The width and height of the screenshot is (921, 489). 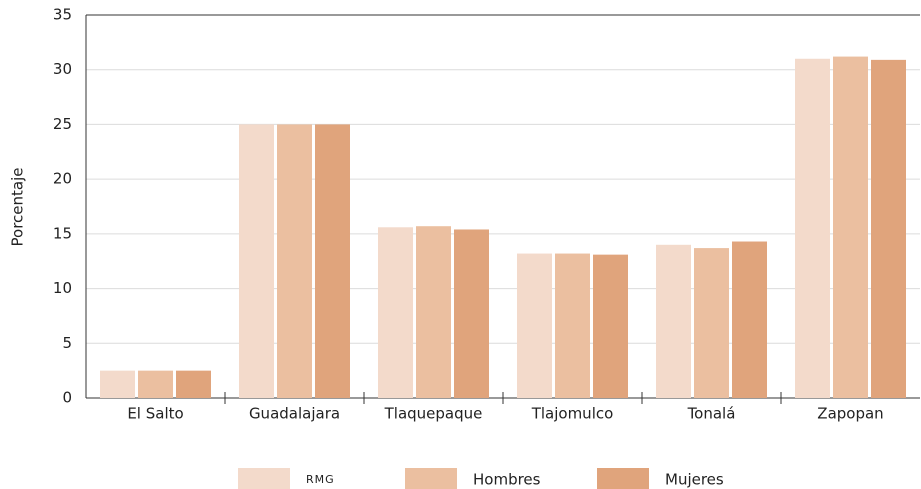 I want to click on y-tick-label: 30, so click(x=62, y=69).